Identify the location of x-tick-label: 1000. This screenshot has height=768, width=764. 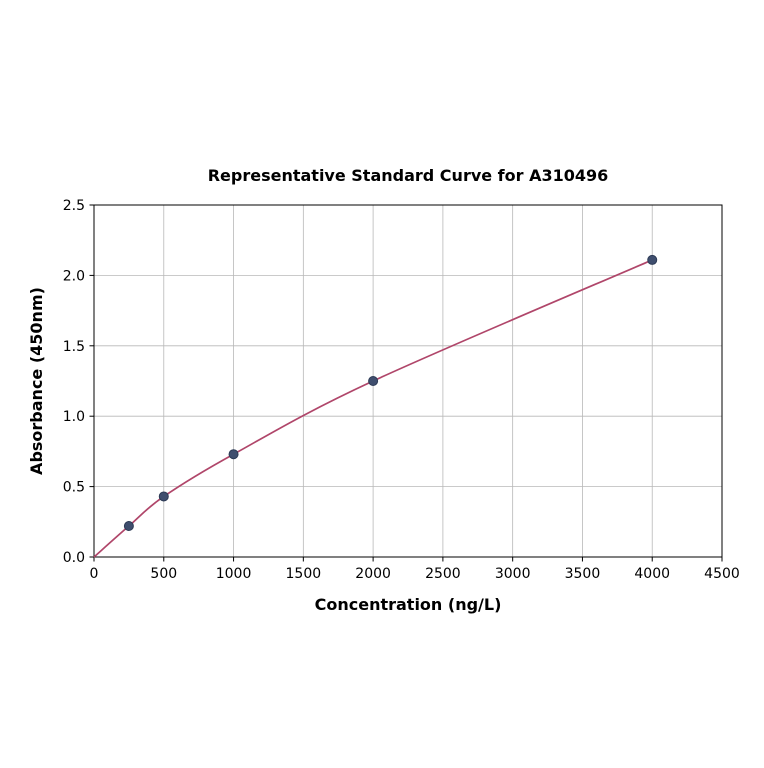
(234, 574).